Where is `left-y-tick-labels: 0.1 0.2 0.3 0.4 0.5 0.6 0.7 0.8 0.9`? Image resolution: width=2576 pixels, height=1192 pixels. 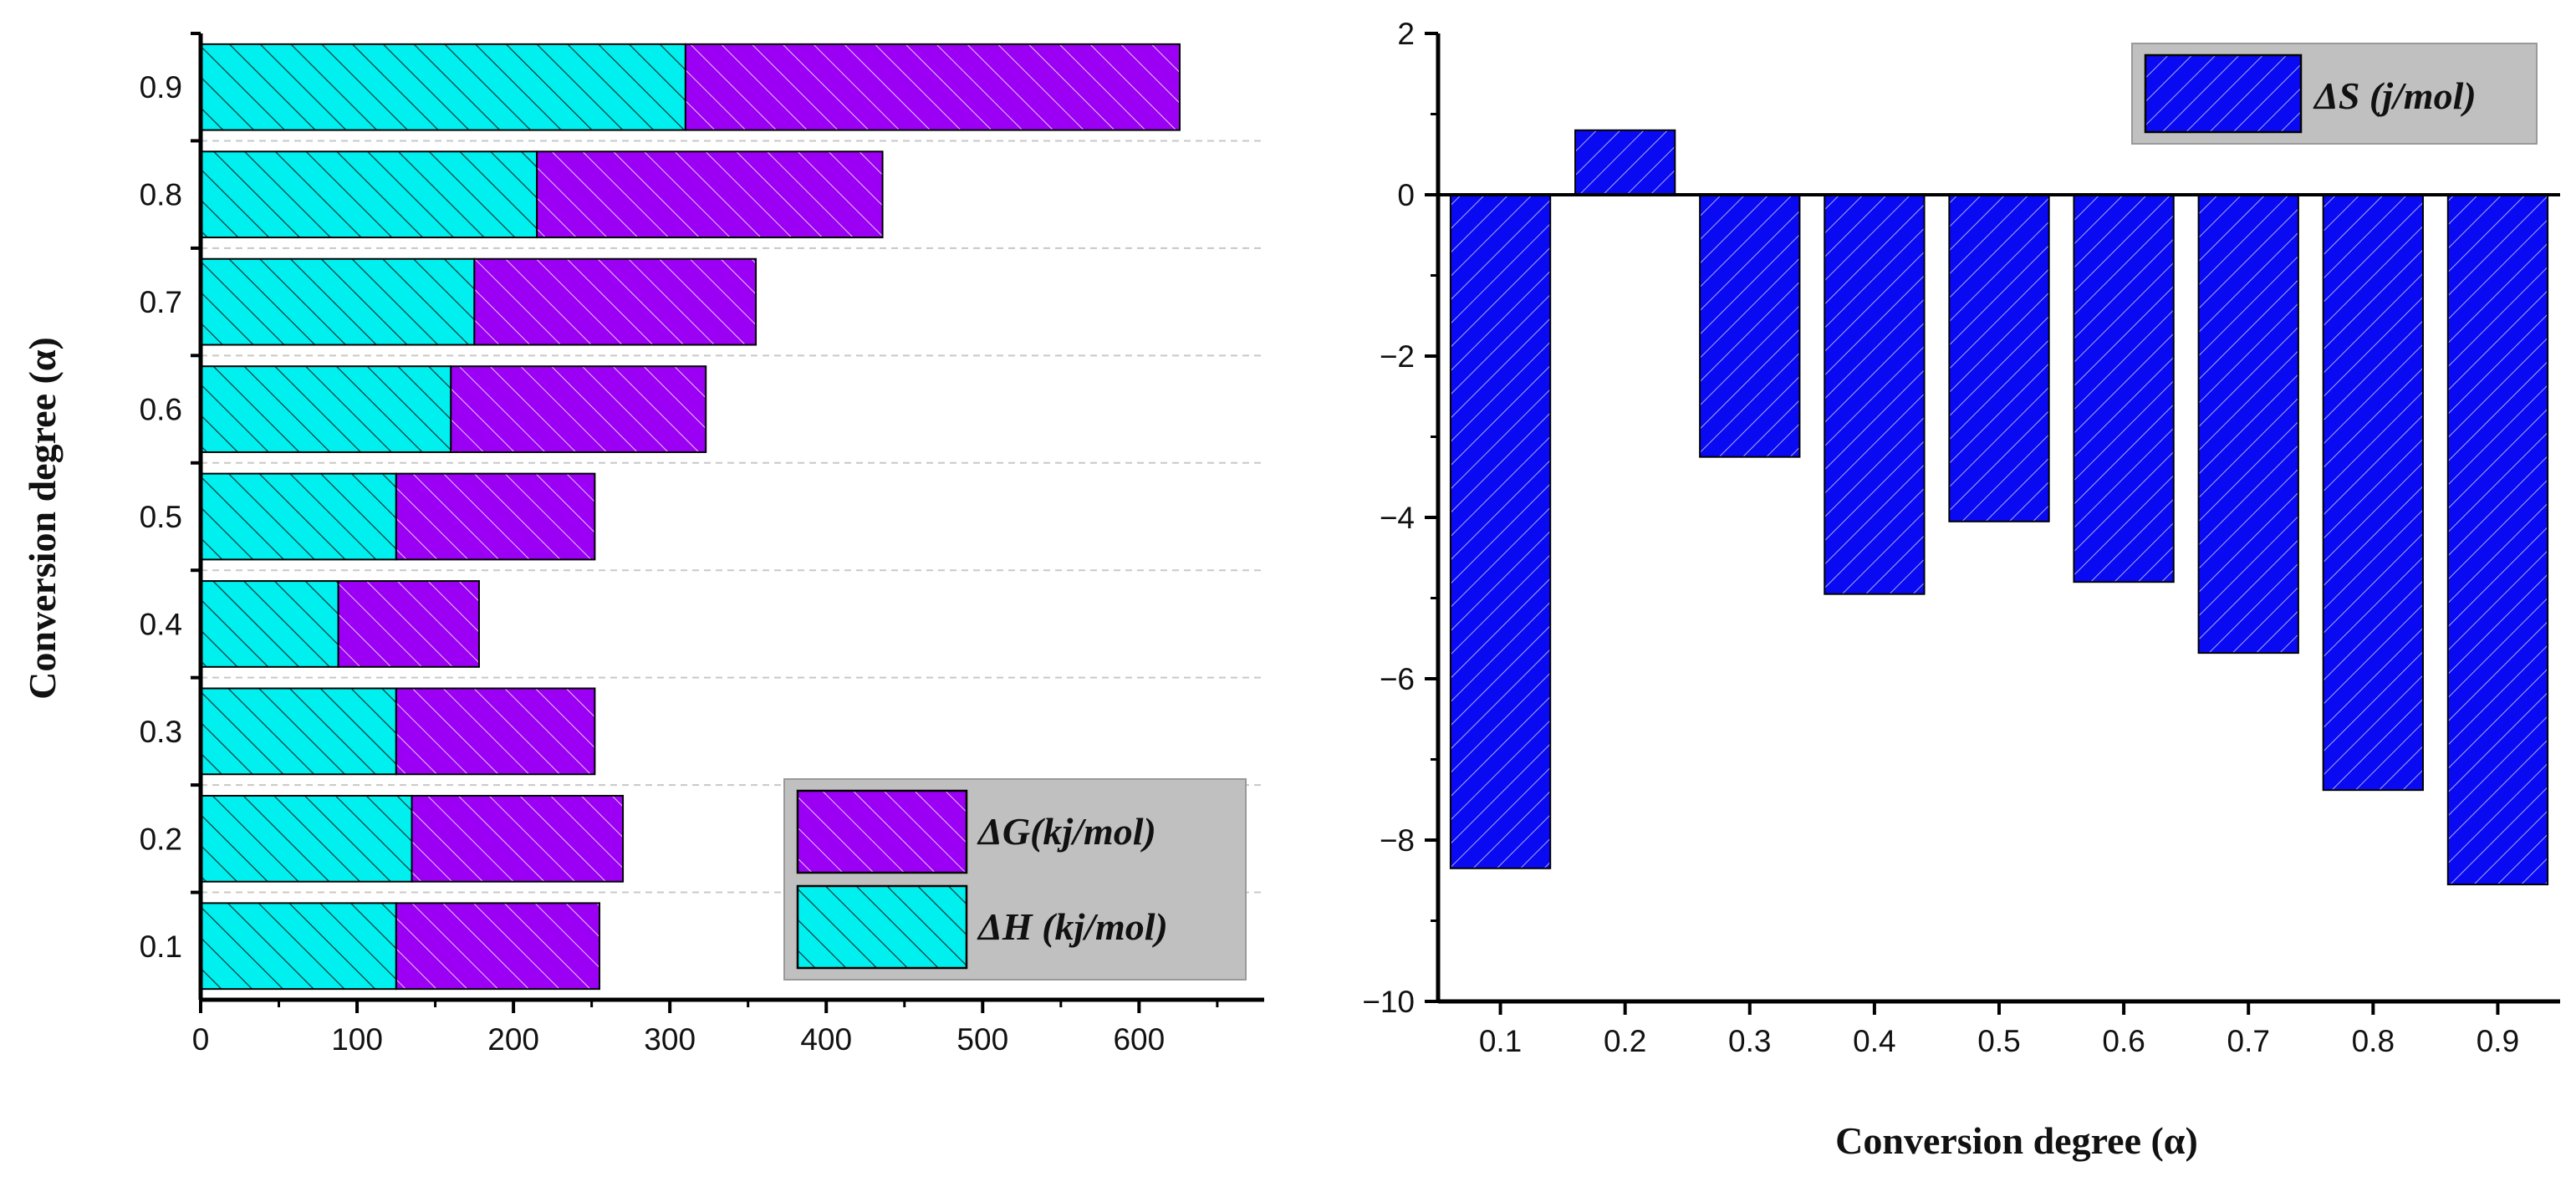
left-y-tick-labels: 0.1 0.2 0.3 0.4 0.5 0.6 0.7 0.8 0.9 is located at coordinates (161, 517).